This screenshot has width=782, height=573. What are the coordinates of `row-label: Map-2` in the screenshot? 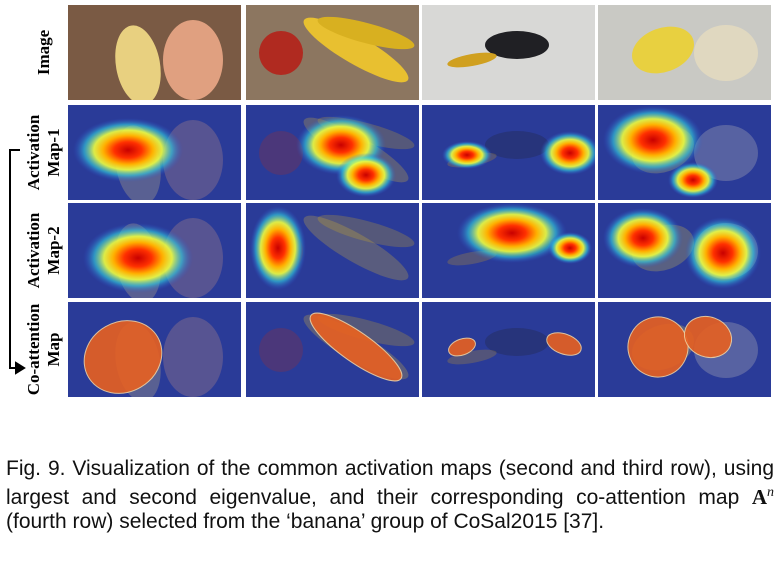 It's located at (53, 250).